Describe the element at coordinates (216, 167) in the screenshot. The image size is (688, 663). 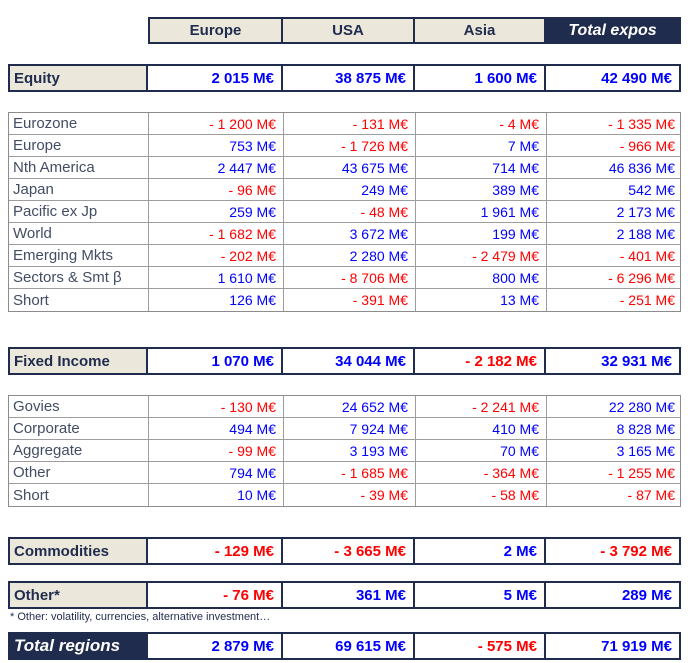
I see `value-cell: 2 447 M€` at that location.